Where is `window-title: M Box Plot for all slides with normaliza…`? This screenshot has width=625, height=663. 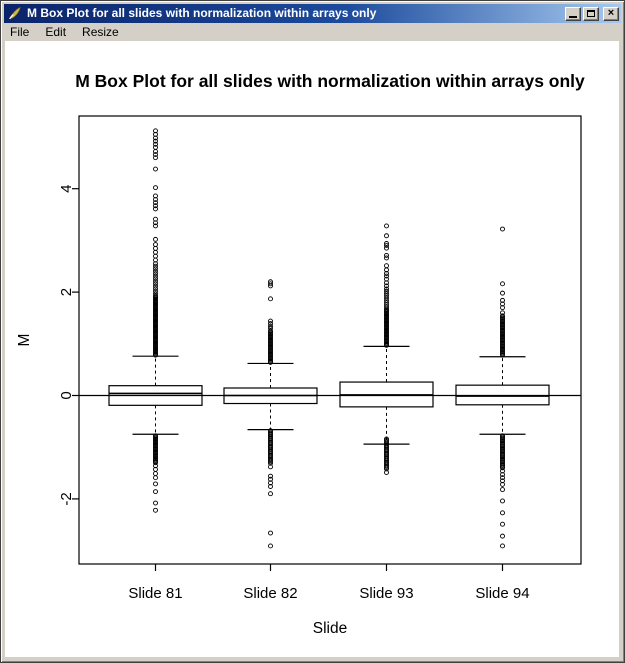
window-title: M Box Plot for all slides with normaliza… is located at coordinates (202, 13).